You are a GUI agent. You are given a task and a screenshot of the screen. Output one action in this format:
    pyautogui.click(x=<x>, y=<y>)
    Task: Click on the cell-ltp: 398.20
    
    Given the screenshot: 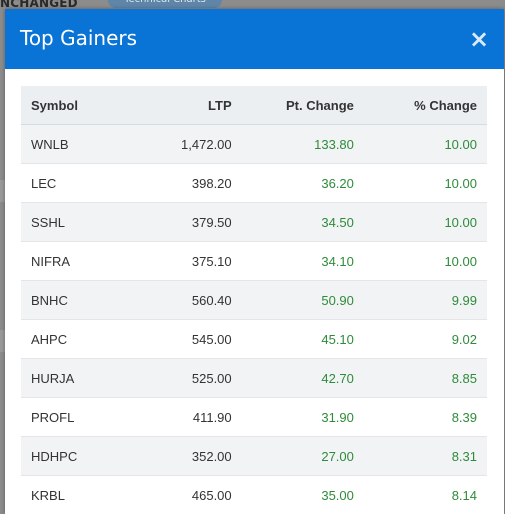 What is the action you would take?
    pyautogui.click(x=185, y=183)
    